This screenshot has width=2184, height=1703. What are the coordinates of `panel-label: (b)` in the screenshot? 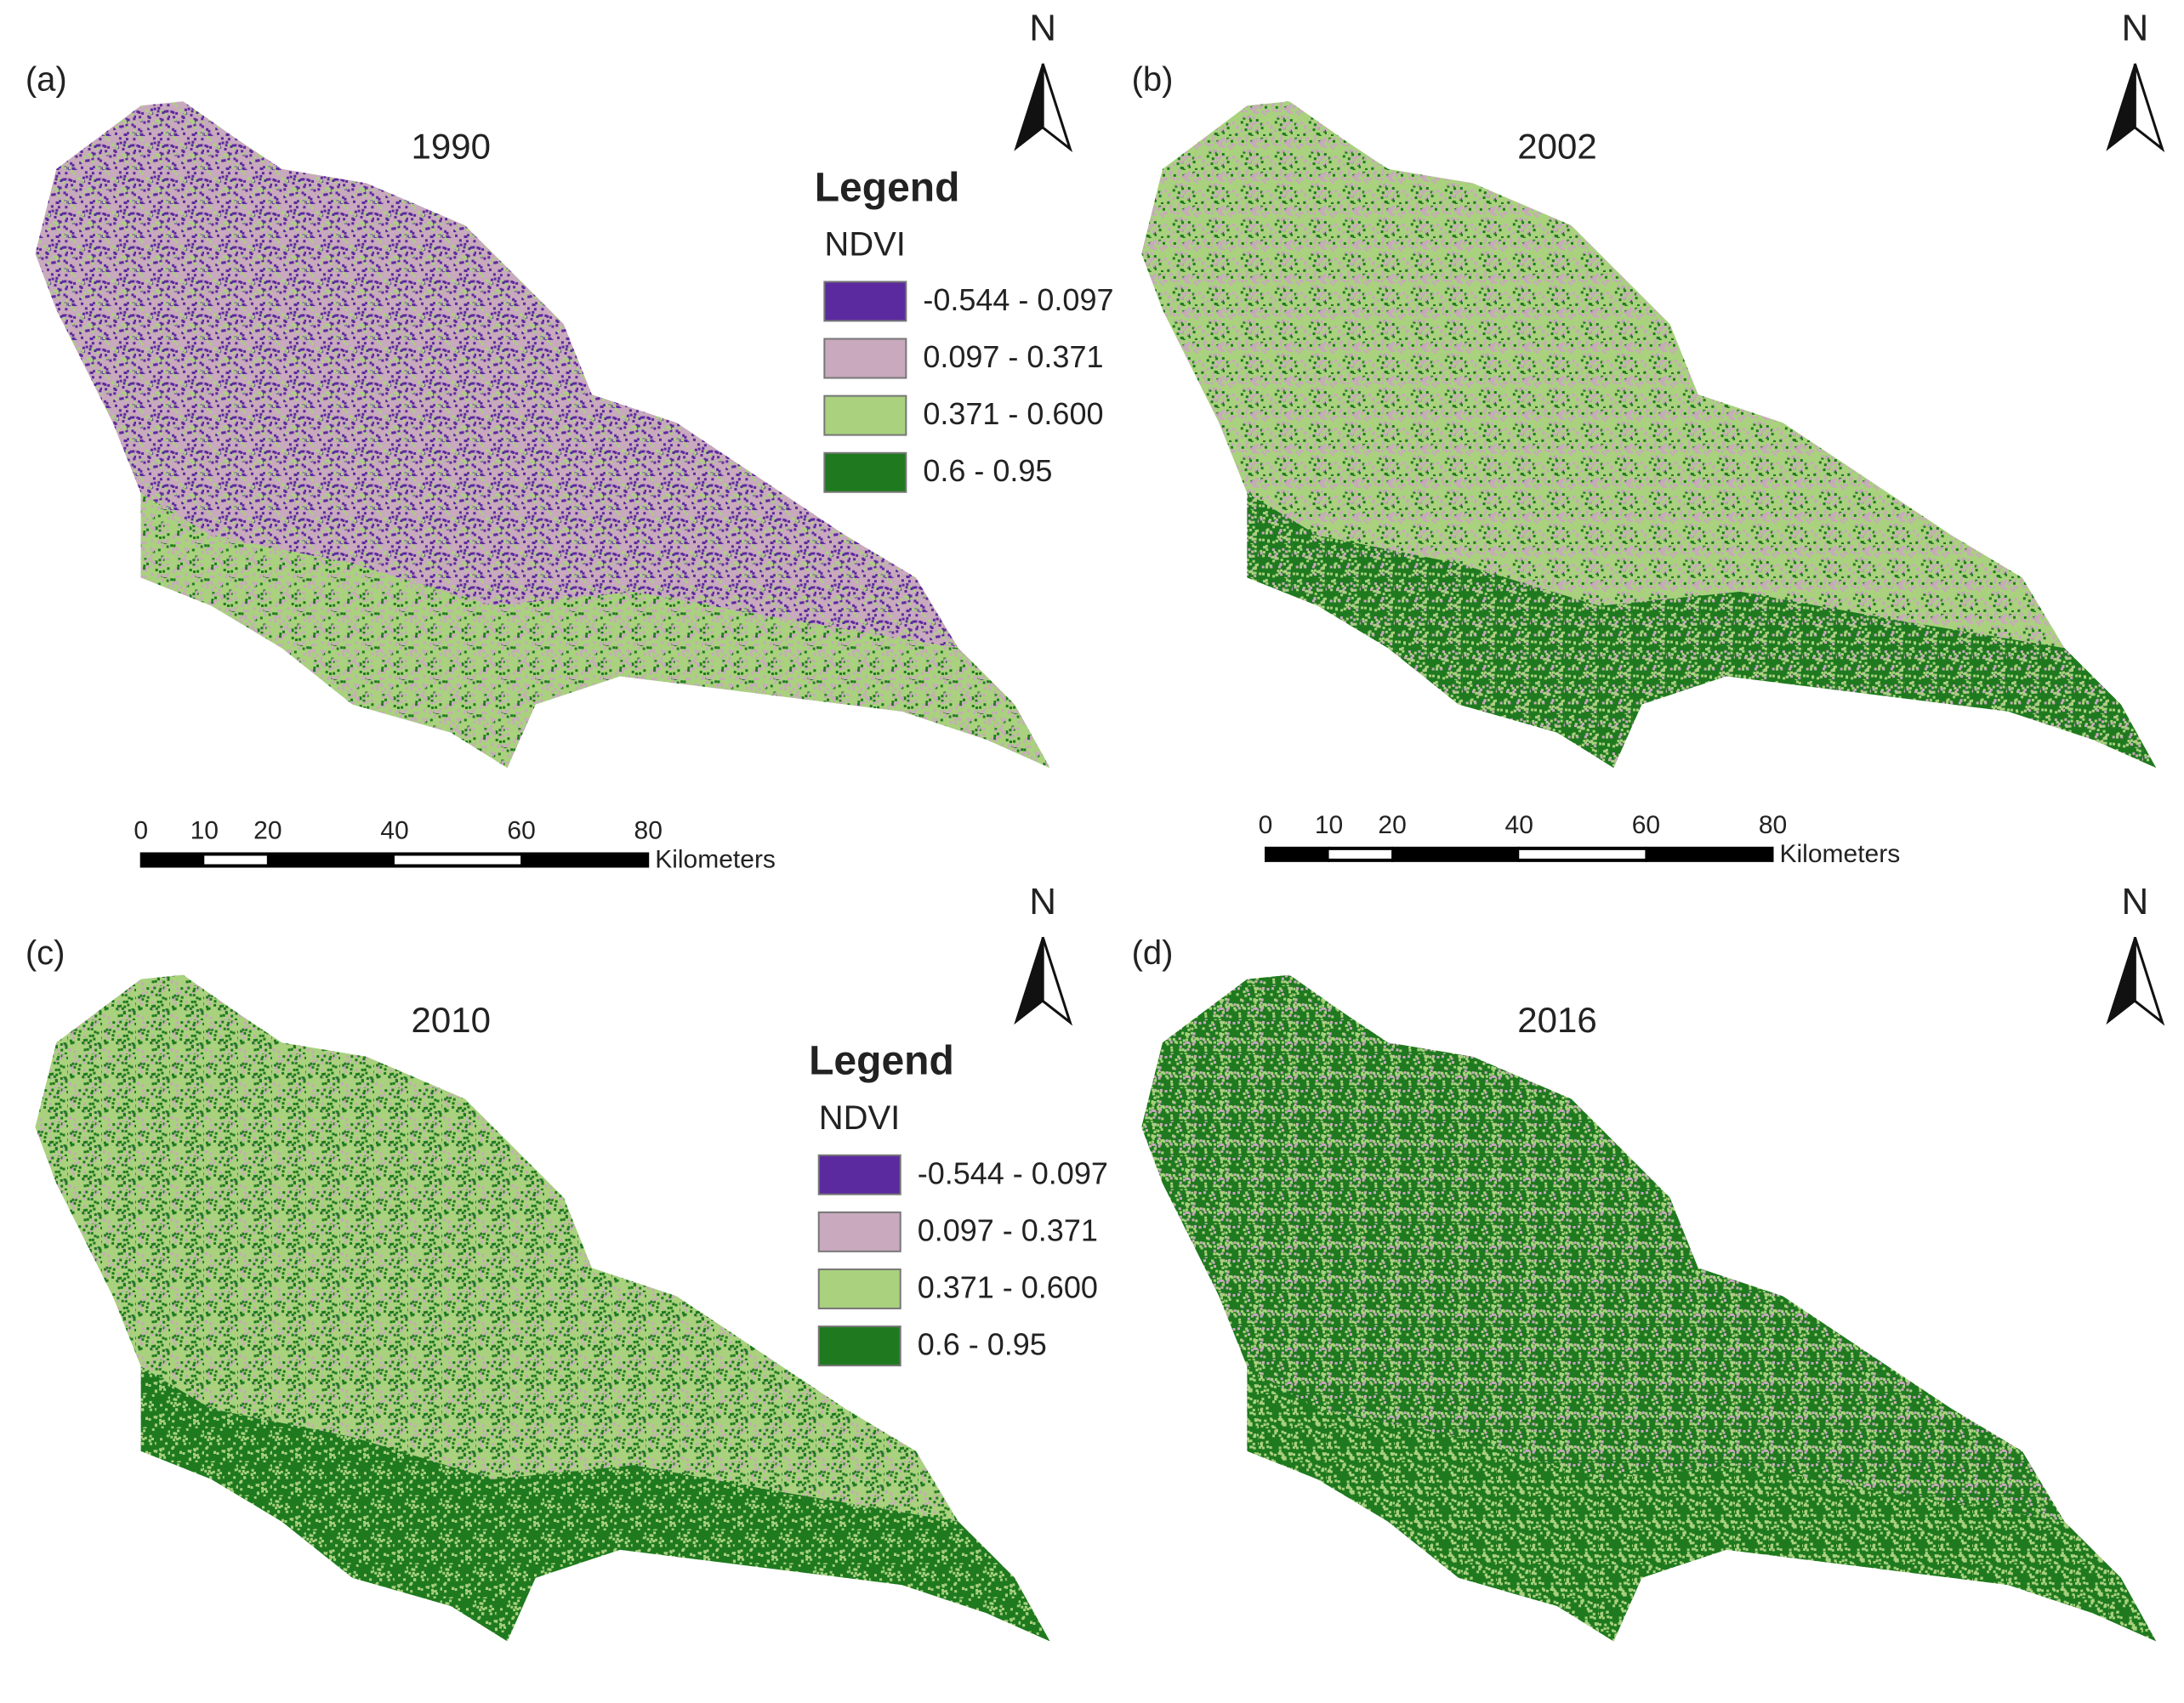 It's located at (1153, 80).